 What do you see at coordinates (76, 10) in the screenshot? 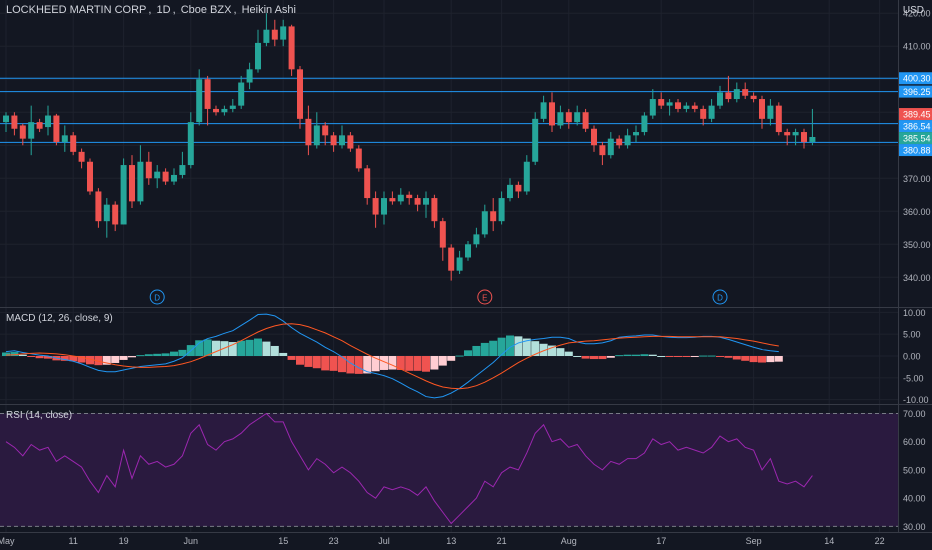
I see `symbol-name: LOCKHEED MARTIN CORP` at bounding box center [76, 10].